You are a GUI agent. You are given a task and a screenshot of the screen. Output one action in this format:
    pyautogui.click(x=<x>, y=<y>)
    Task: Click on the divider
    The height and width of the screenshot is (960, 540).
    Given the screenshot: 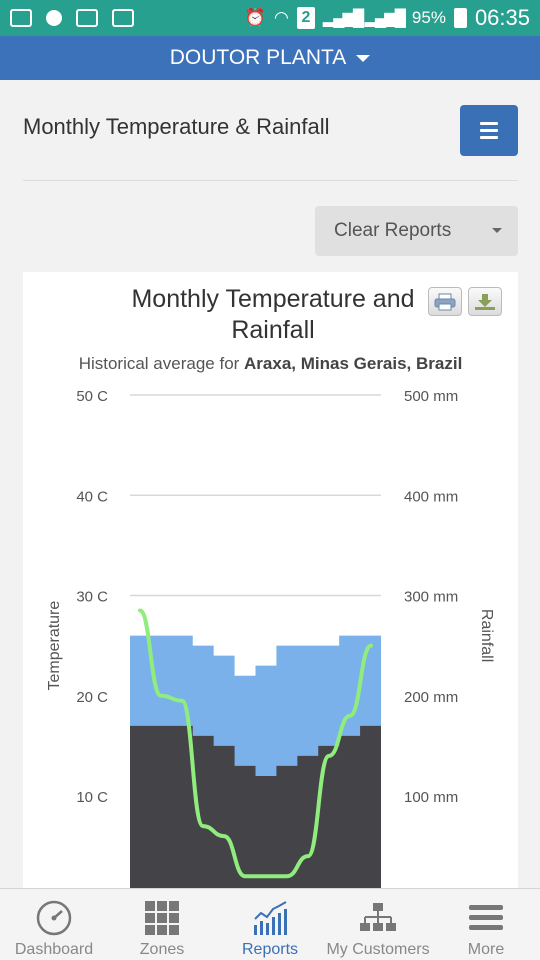 What is the action you would take?
    pyautogui.click(x=270, y=180)
    